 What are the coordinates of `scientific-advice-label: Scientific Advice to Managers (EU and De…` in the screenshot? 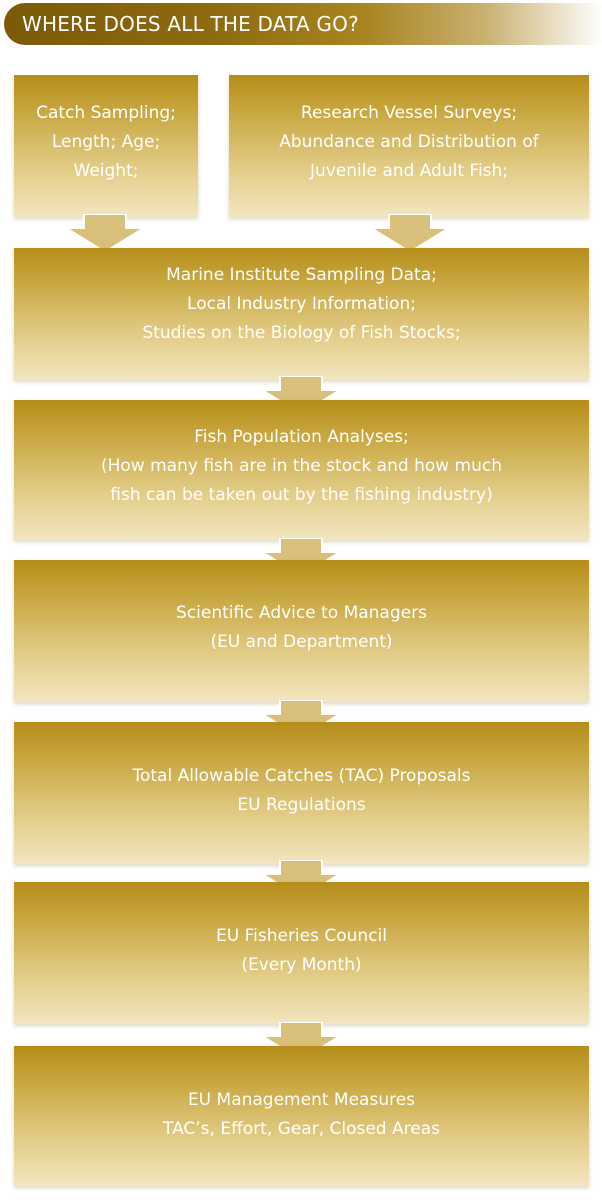 It's located at (301, 627).